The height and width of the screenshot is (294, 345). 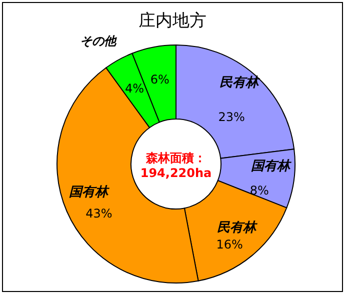 I want to click on data-label: 4%, so click(x=134, y=89).